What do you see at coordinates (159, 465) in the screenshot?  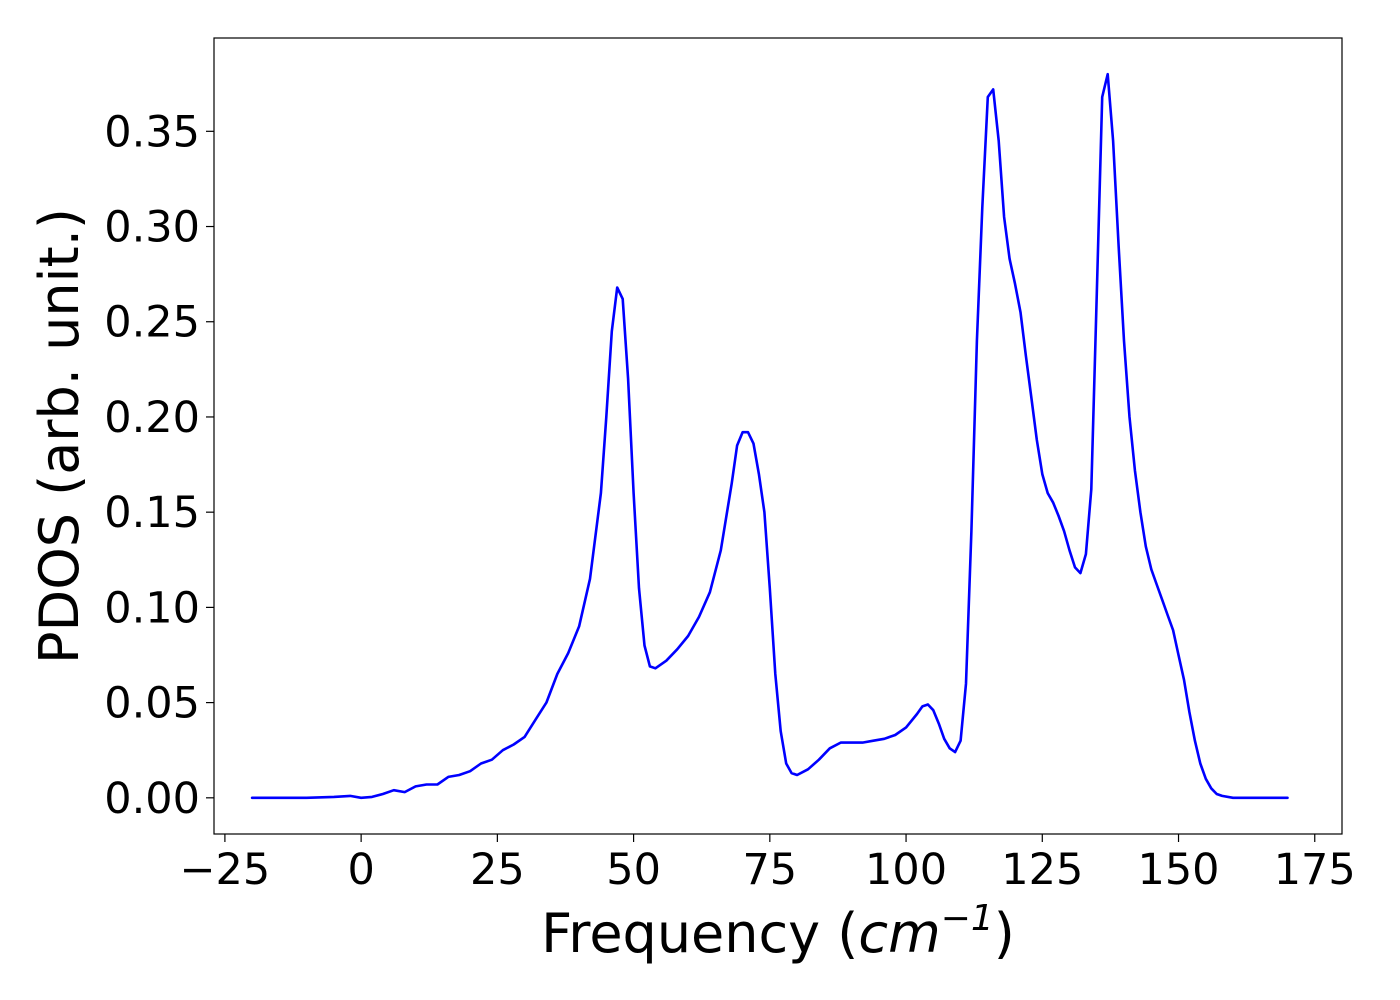 I see `y-axis-ticks: 0.00 0.05 0.10 0.15 0.20 0.25 0.30 0.35` at bounding box center [159, 465].